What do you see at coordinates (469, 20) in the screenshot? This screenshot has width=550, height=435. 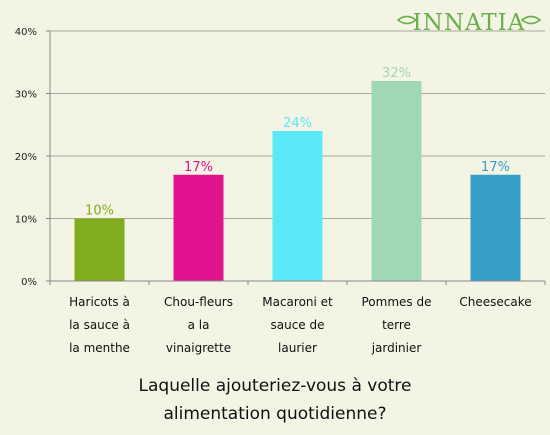 I see `leaf-icon` at bounding box center [469, 20].